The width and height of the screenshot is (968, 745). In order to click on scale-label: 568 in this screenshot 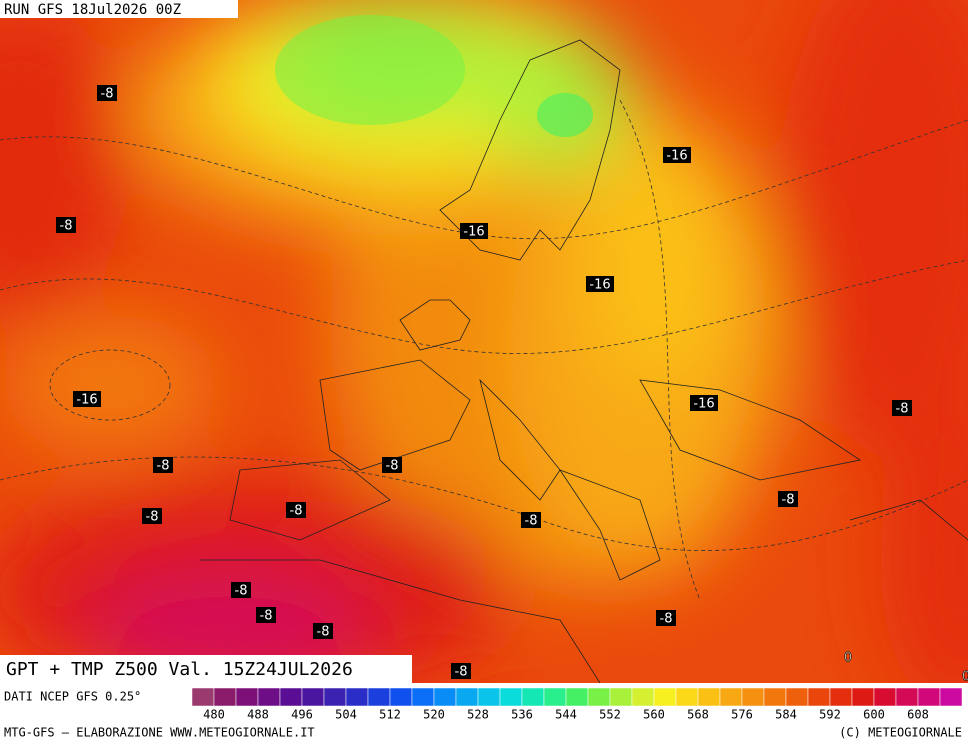, I will do `click(698, 715)`.